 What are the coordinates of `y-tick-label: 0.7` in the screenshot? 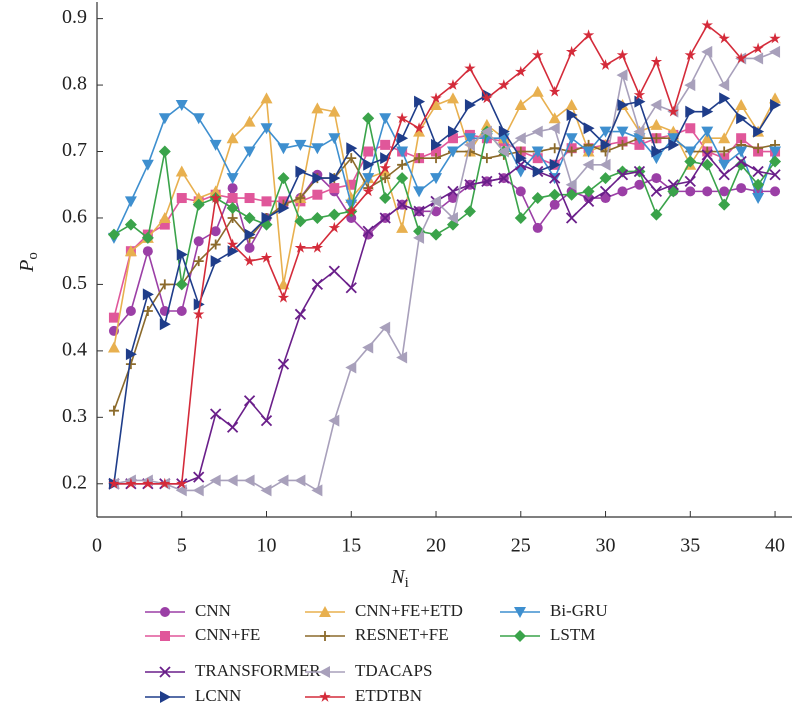 It's located at (74, 150).